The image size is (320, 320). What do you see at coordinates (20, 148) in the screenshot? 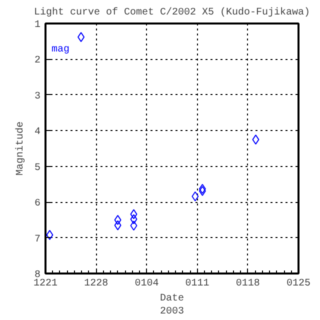
I see `y-axis-title: Magnitude` at bounding box center [20, 148].